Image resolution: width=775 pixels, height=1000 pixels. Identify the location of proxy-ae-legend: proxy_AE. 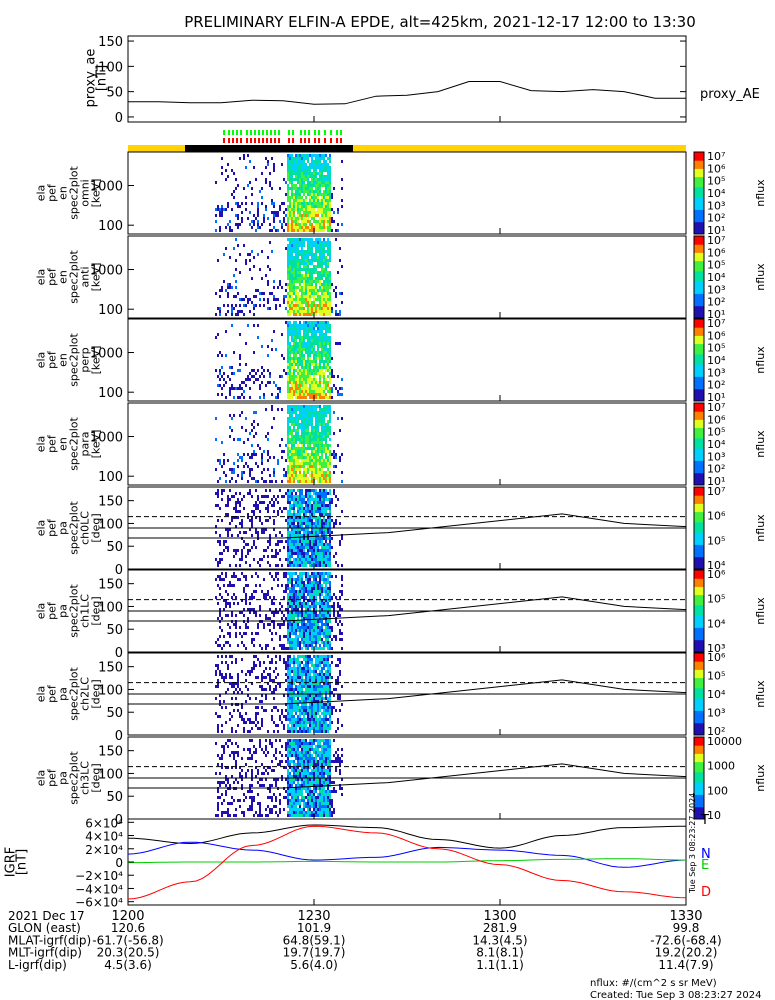
(730, 94).